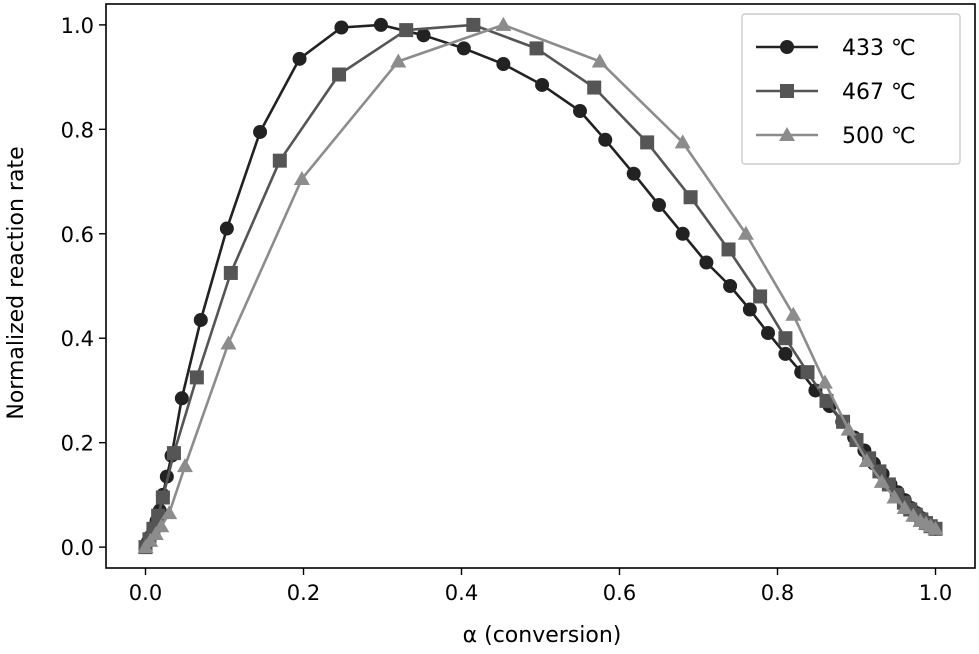  Describe the element at coordinates (935, 593) in the screenshot. I see `x-tick-label: 1.0` at that location.